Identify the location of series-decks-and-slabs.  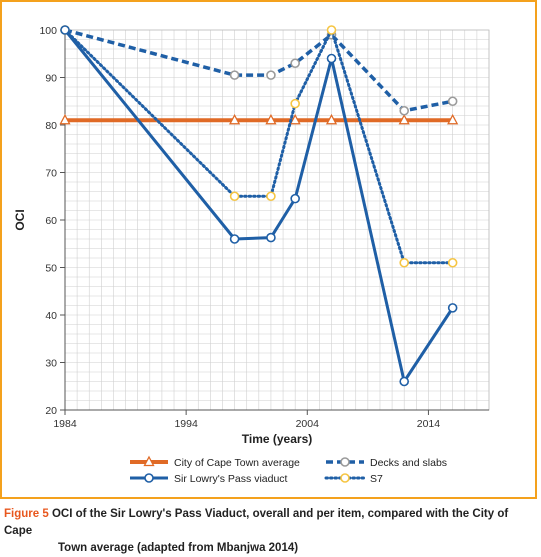
(259, 70).